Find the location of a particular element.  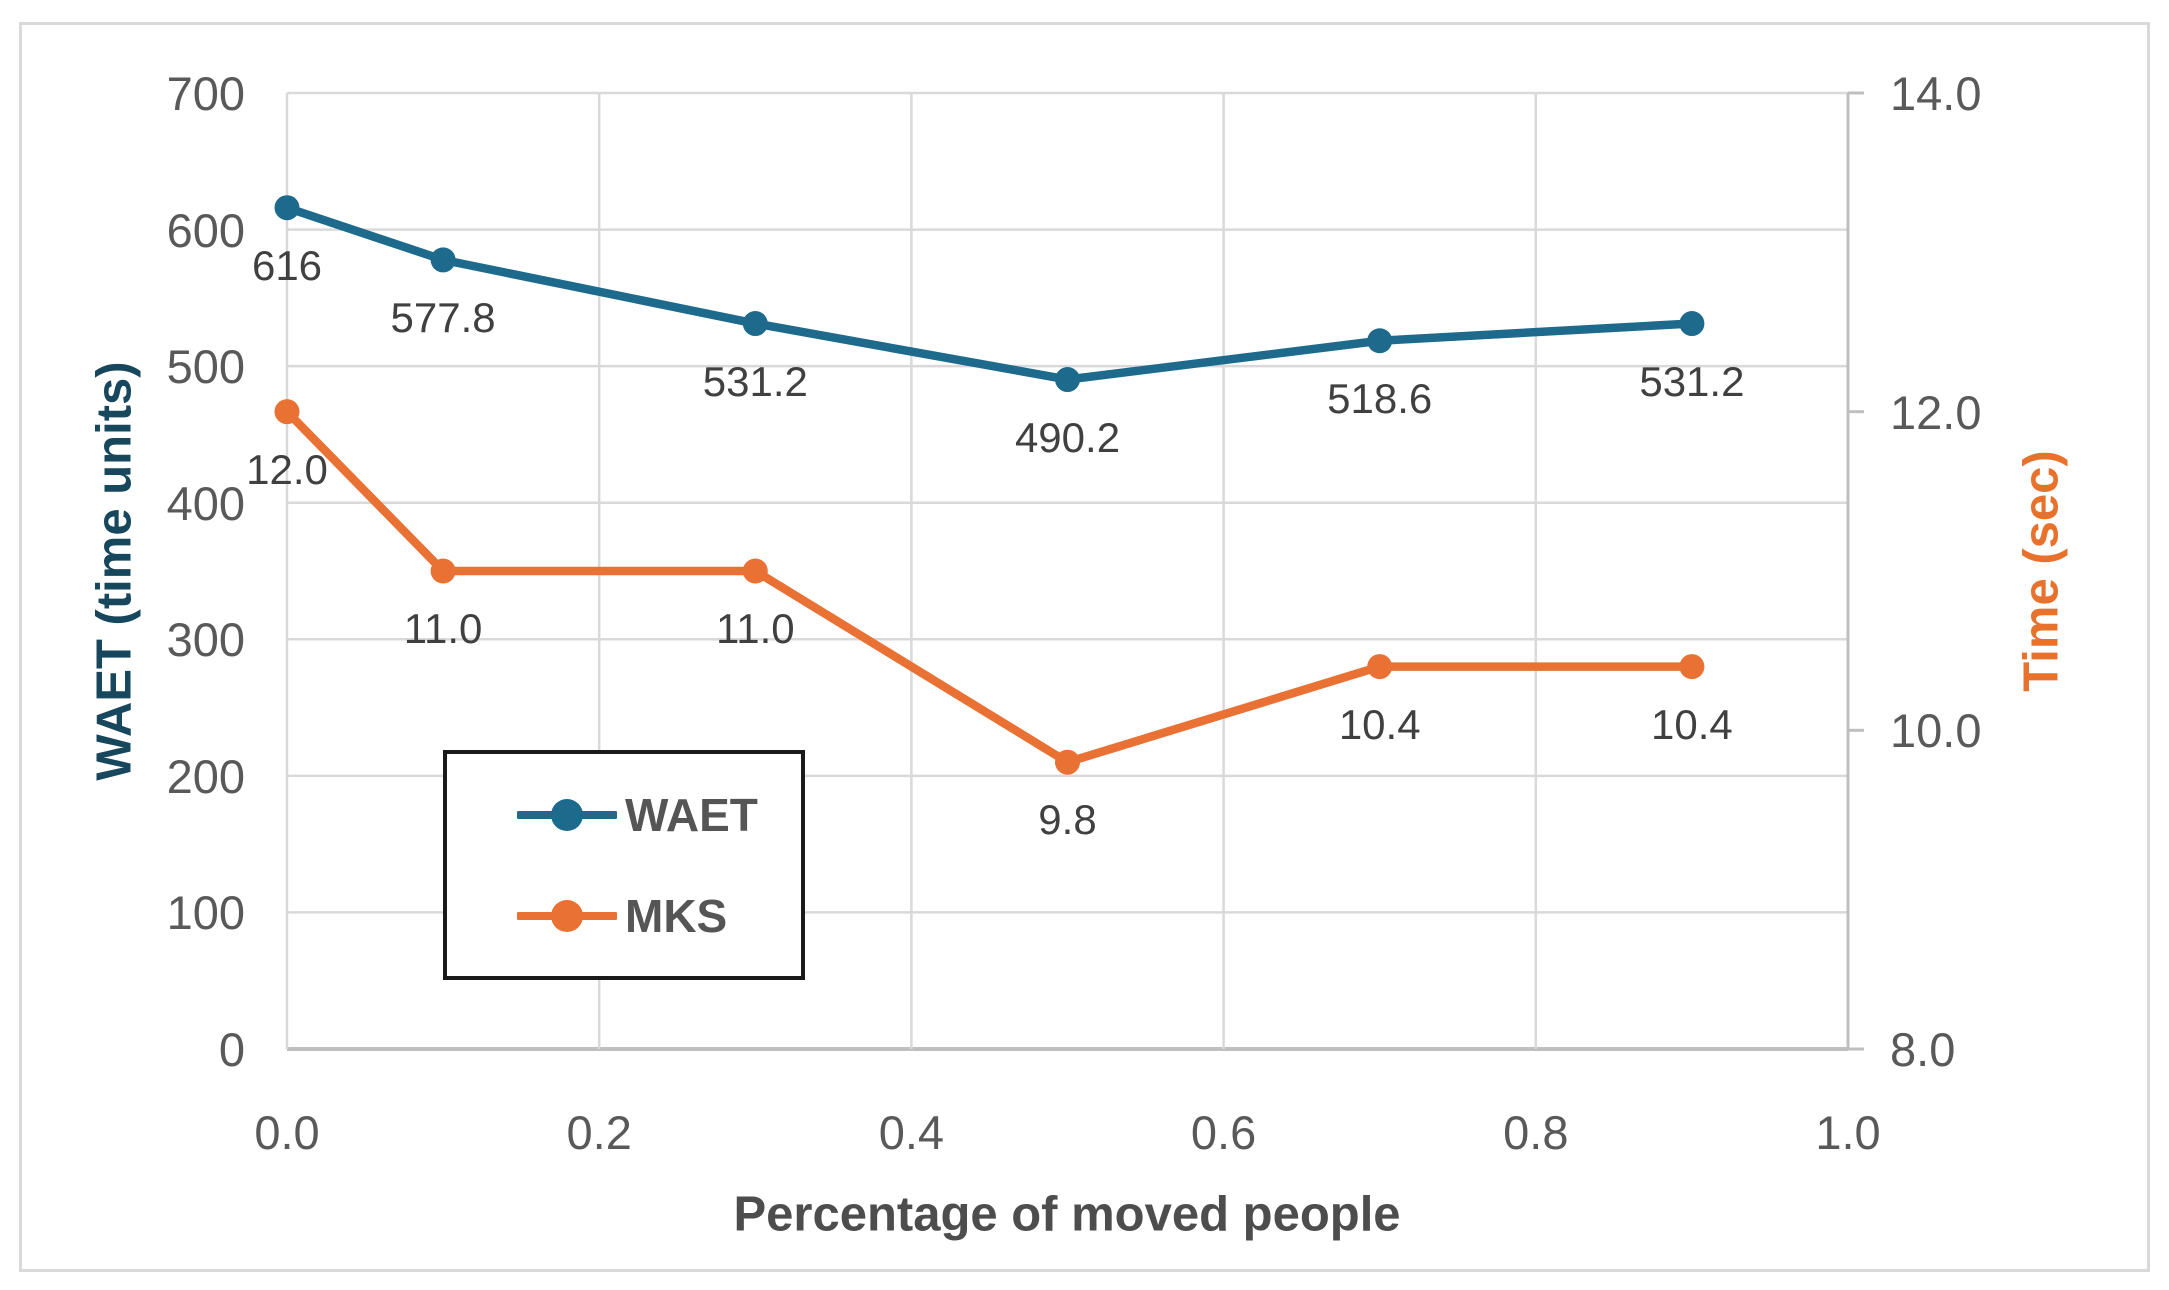

y-axis-title-right: Time (sec) is located at coordinates (2041, 571).